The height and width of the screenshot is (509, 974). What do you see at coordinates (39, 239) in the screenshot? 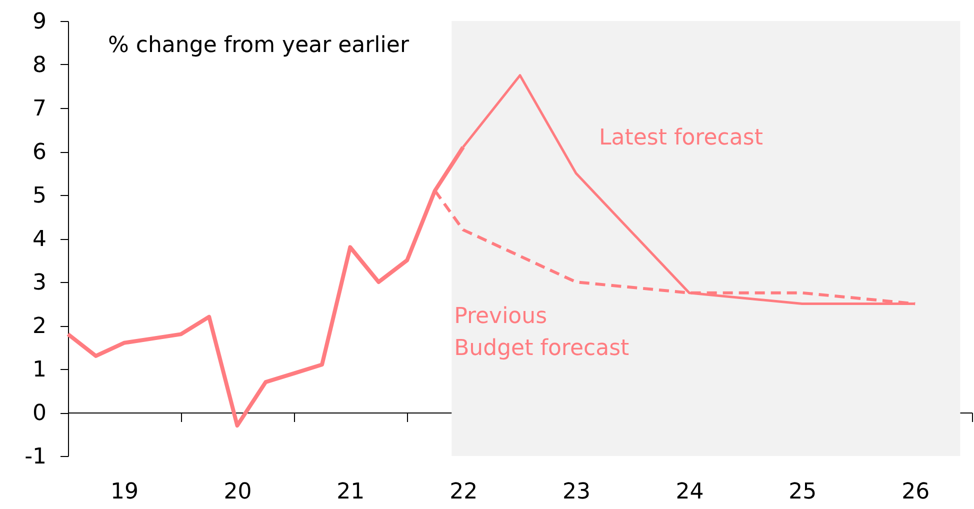
I see `y-tick-label: 4` at bounding box center [39, 239].